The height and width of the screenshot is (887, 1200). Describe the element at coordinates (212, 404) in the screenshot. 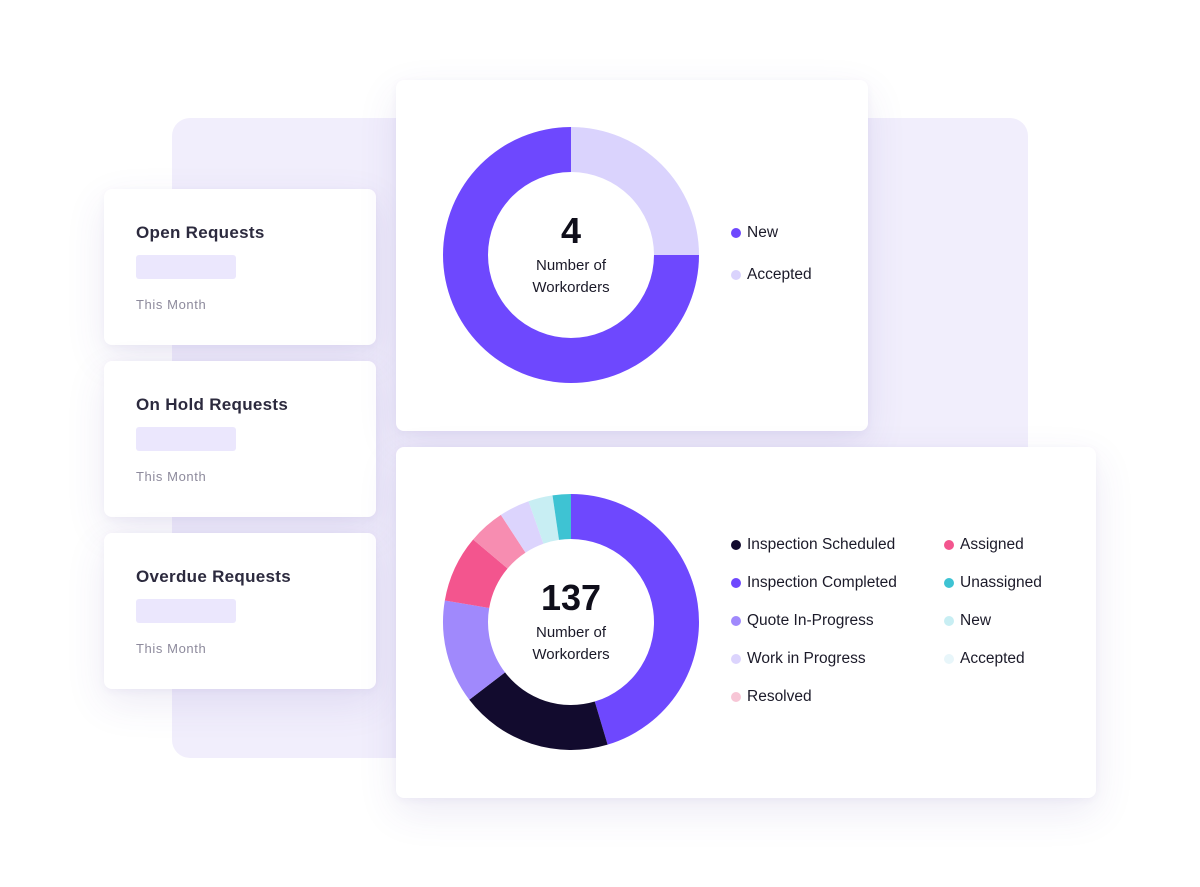

I see `stat-card-title: On Hold Requests` at that location.